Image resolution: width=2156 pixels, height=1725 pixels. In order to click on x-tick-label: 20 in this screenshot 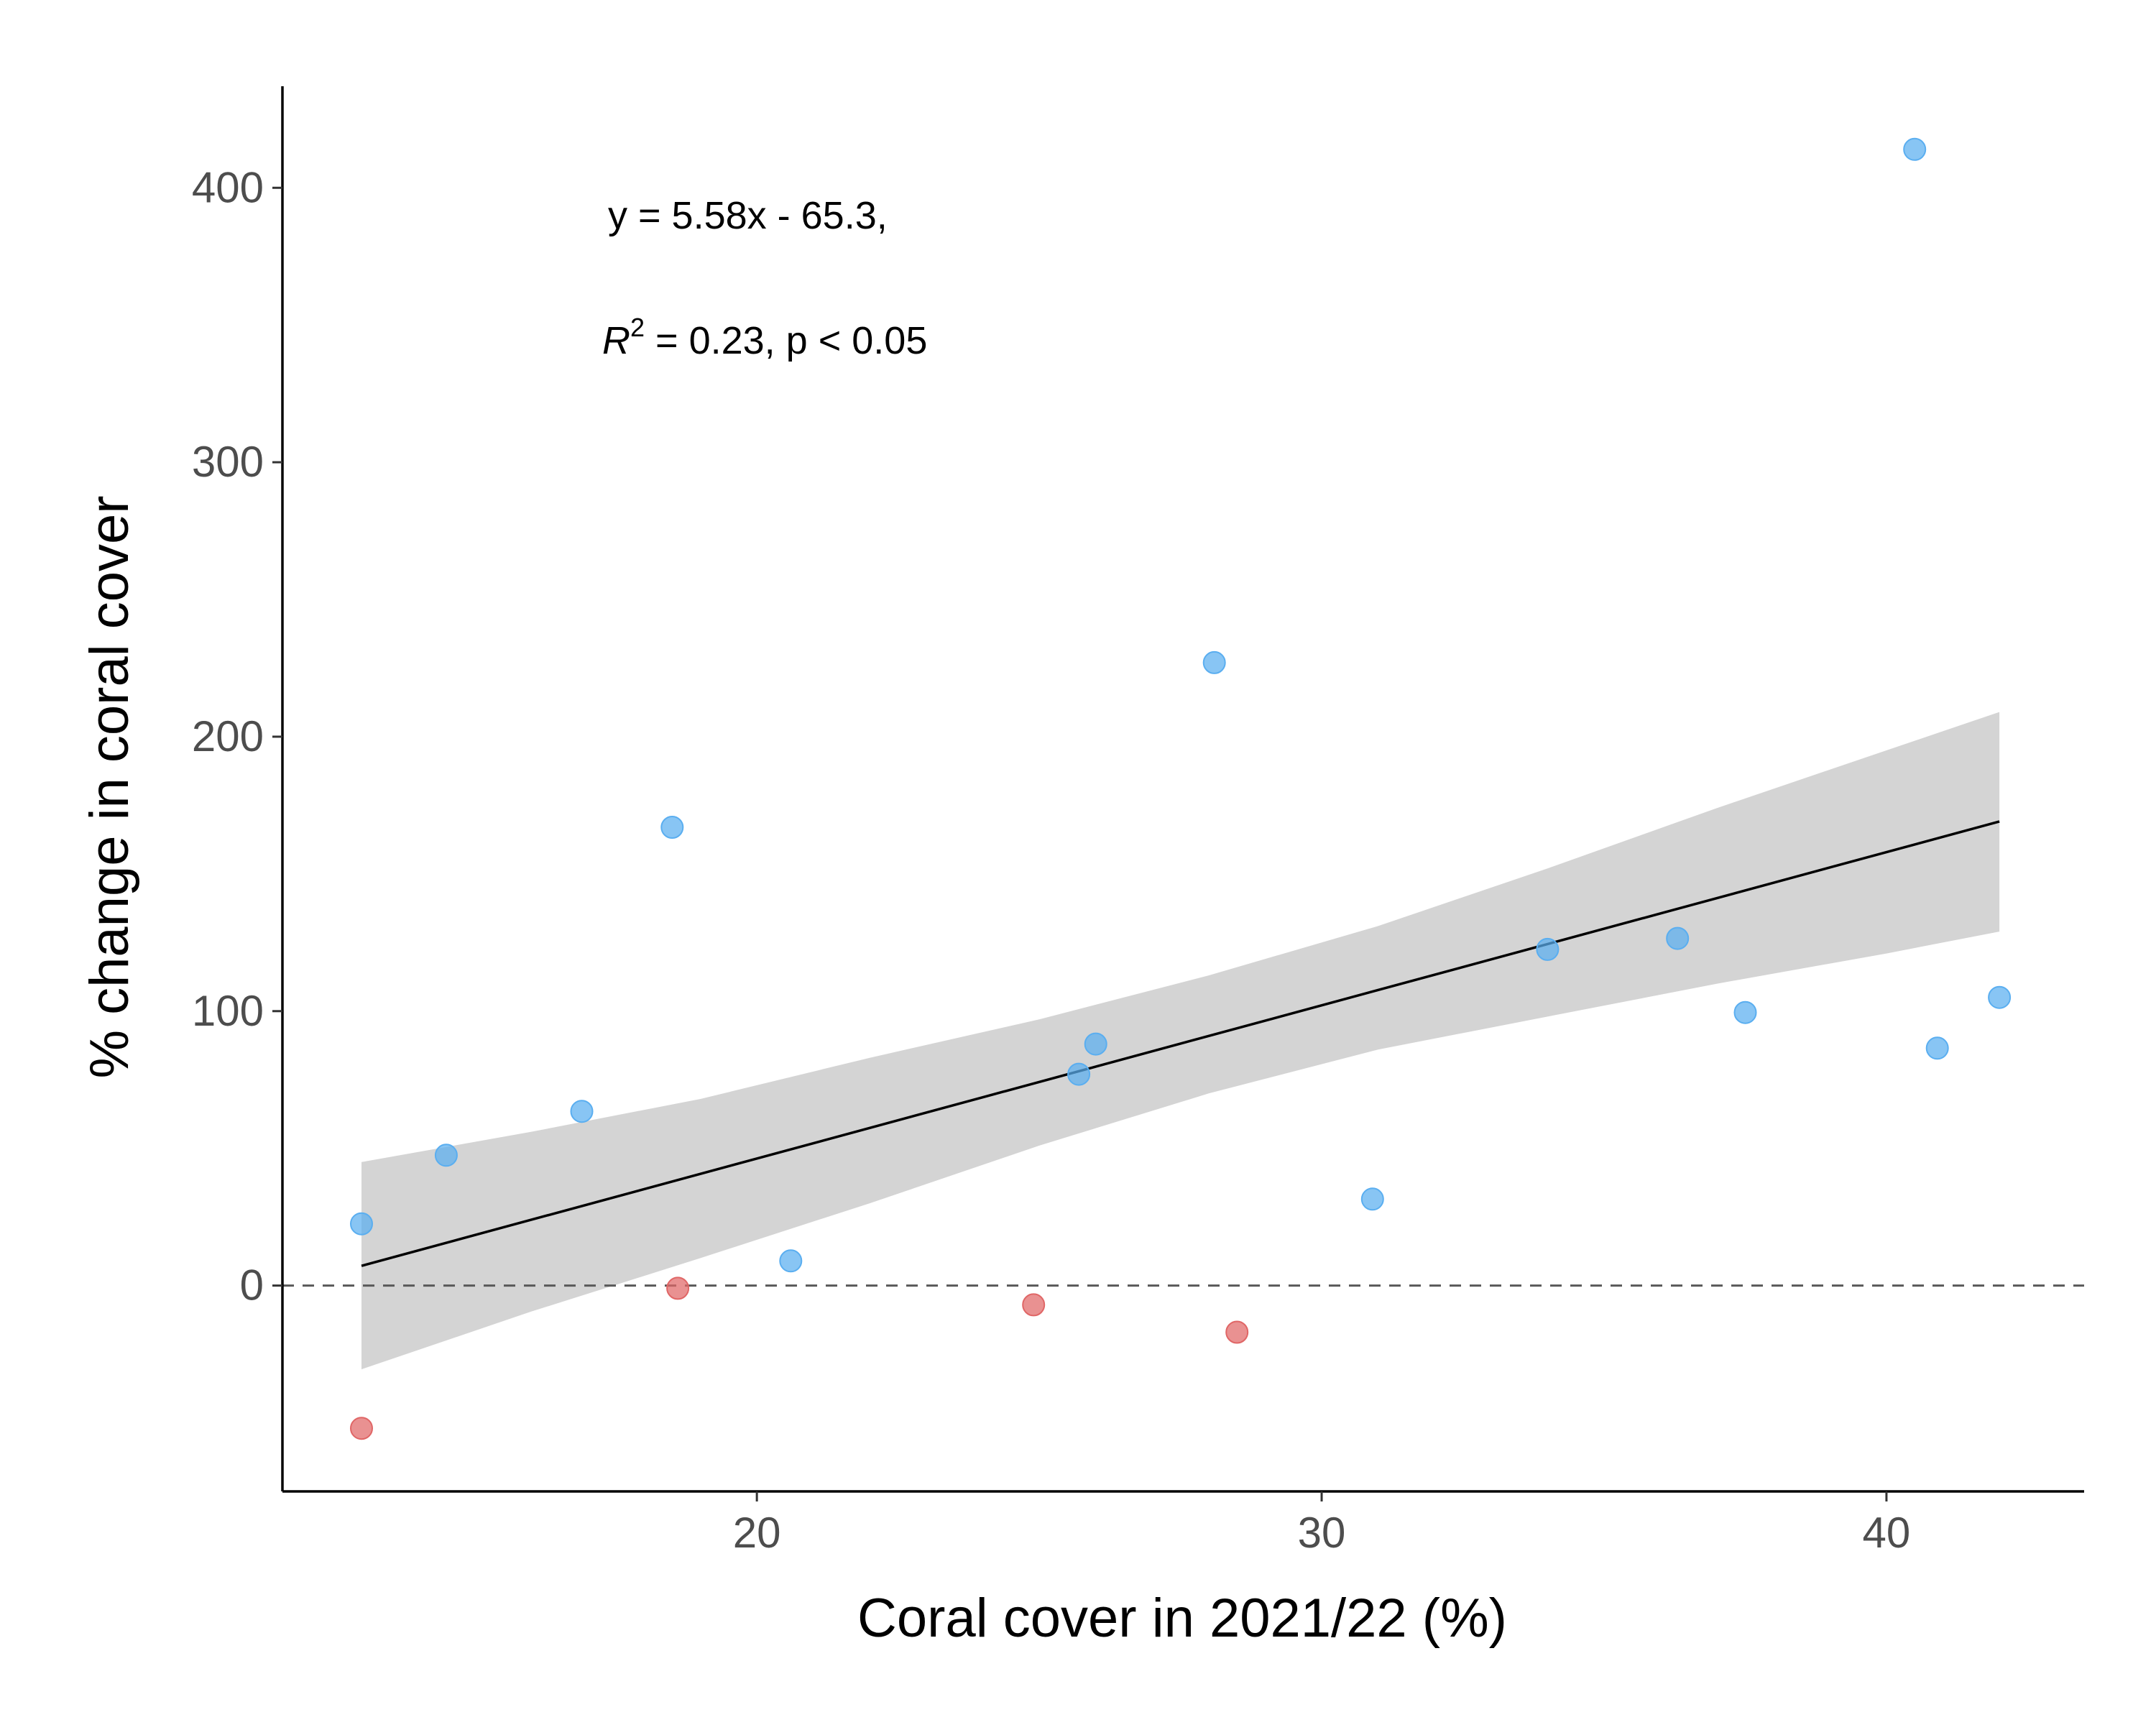, I will do `click(757, 1533)`.